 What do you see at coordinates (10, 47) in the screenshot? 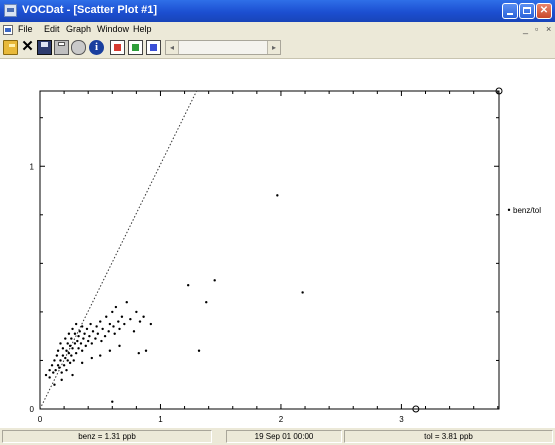
I see `open-folder-icon` at bounding box center [10, 47].